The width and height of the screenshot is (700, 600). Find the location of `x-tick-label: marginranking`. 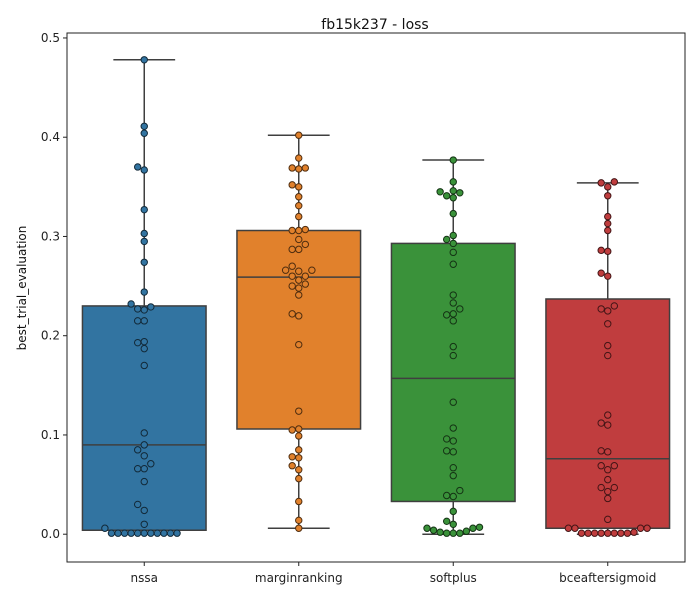

x-tick-label: marginranking is located at coordinates (299, 578).